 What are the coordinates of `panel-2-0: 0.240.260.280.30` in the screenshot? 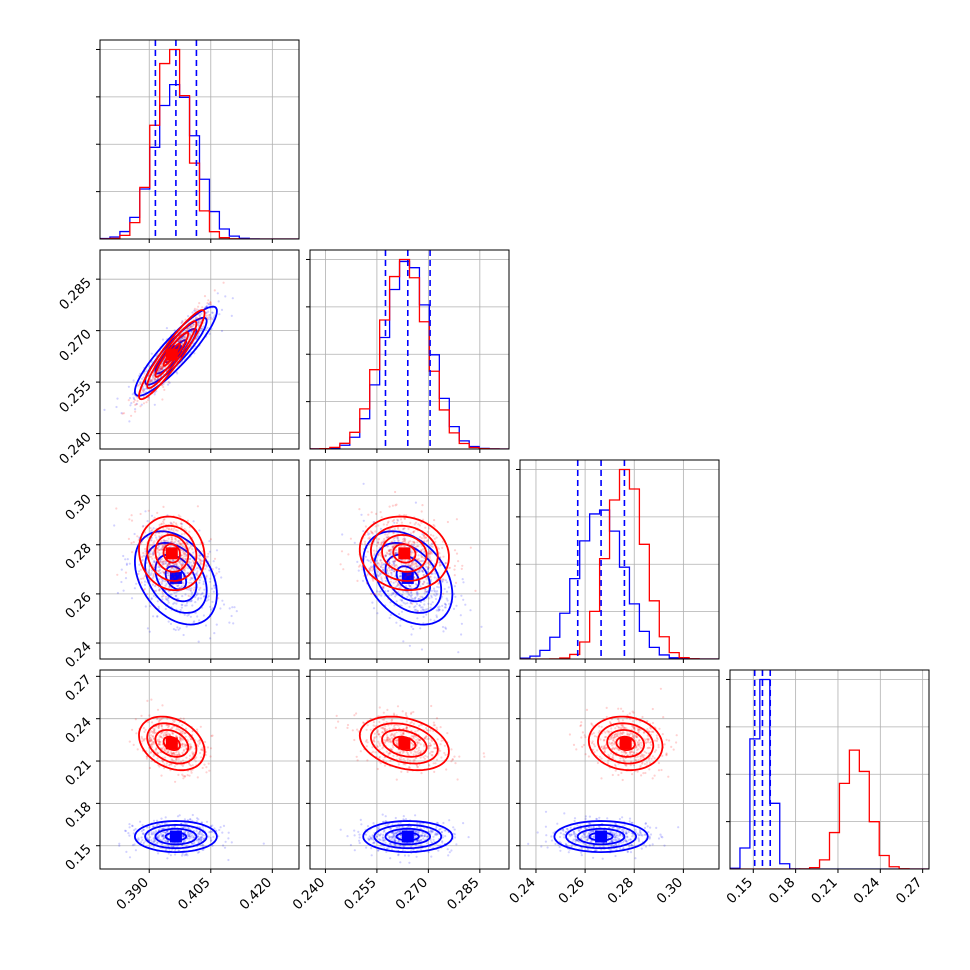 It's located at (181, 565).